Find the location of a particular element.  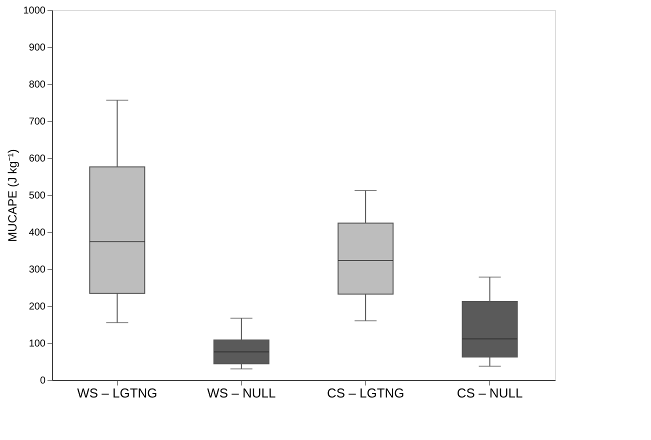

y-tick-label: 800 is located at coordinates (37, 85).